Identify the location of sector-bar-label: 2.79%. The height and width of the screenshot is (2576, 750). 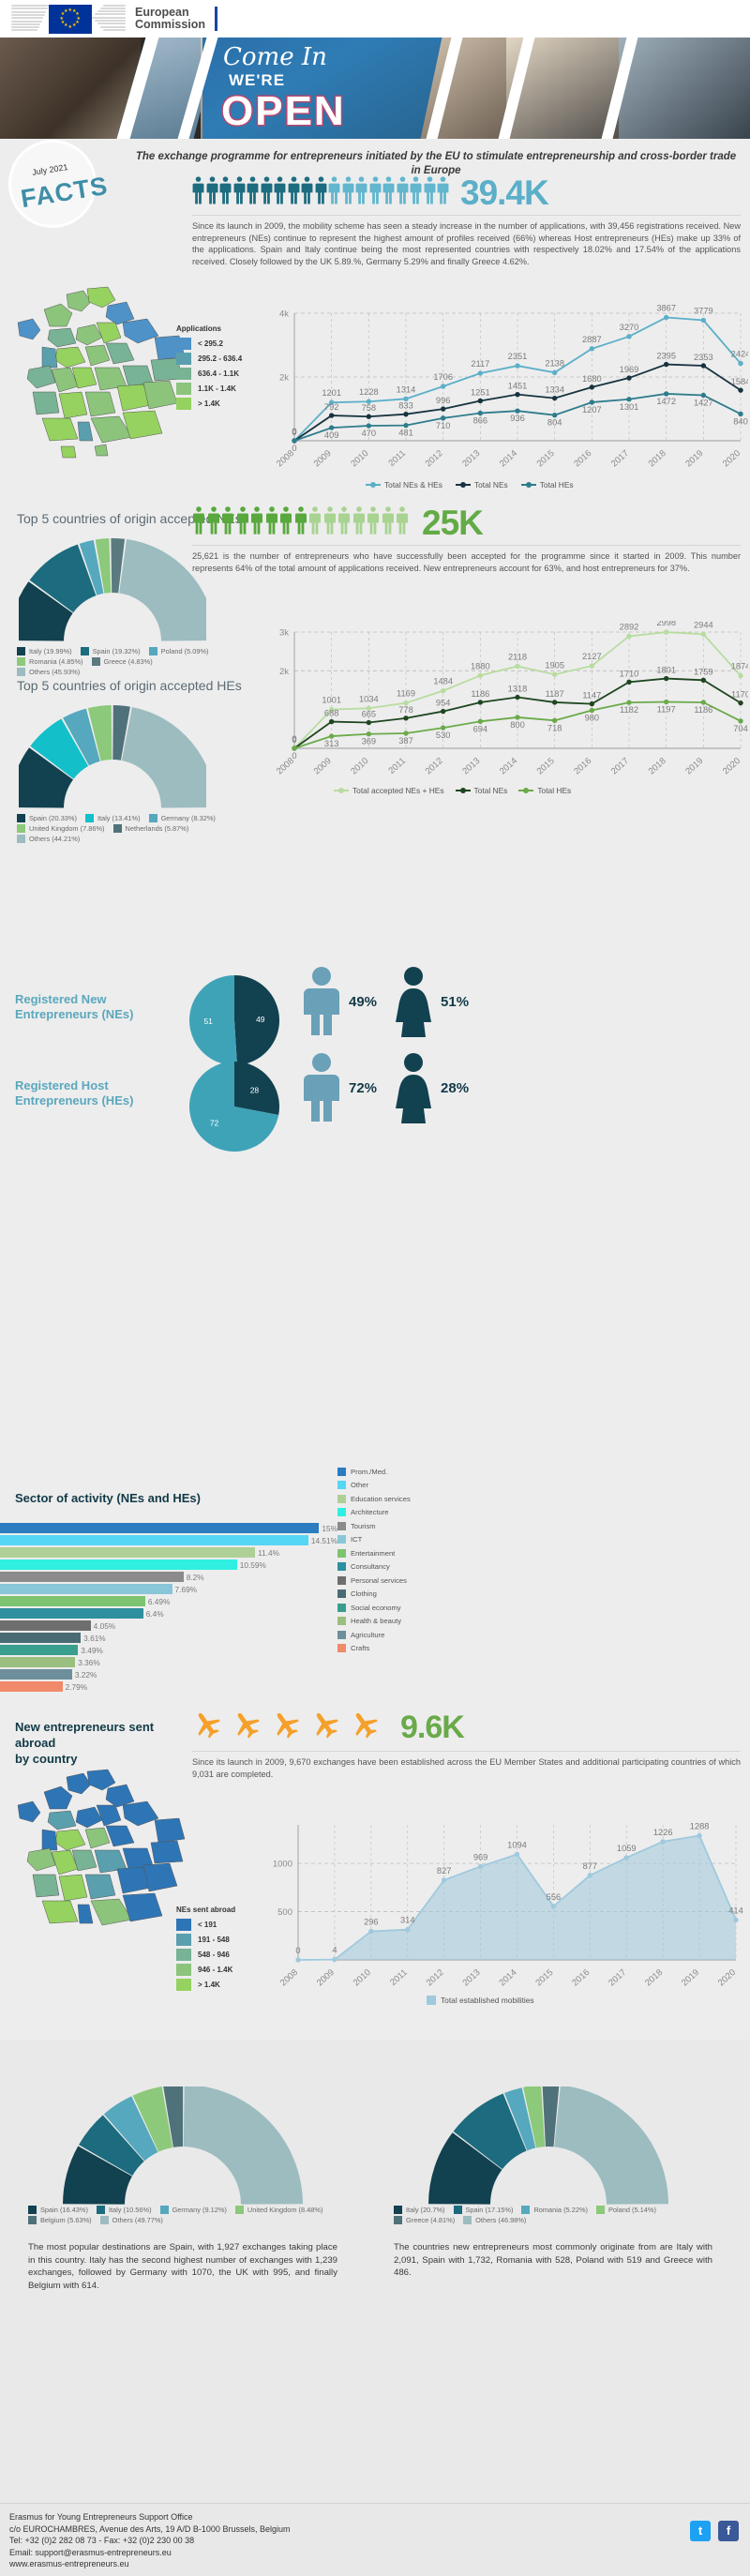
(76, 1686).